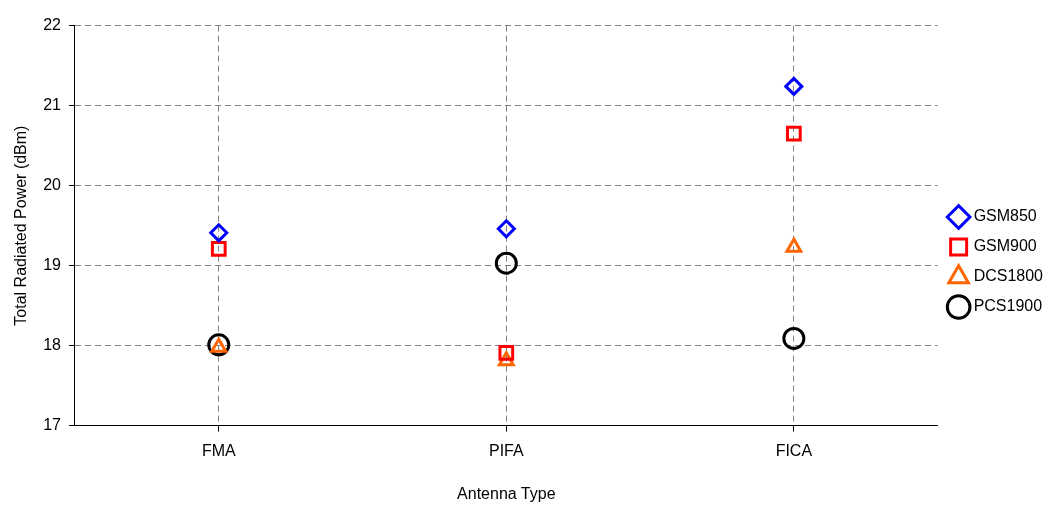 This screenshot has width=1063, height=515. I want to click on x-tick-label: FICA, so click(794, 450).